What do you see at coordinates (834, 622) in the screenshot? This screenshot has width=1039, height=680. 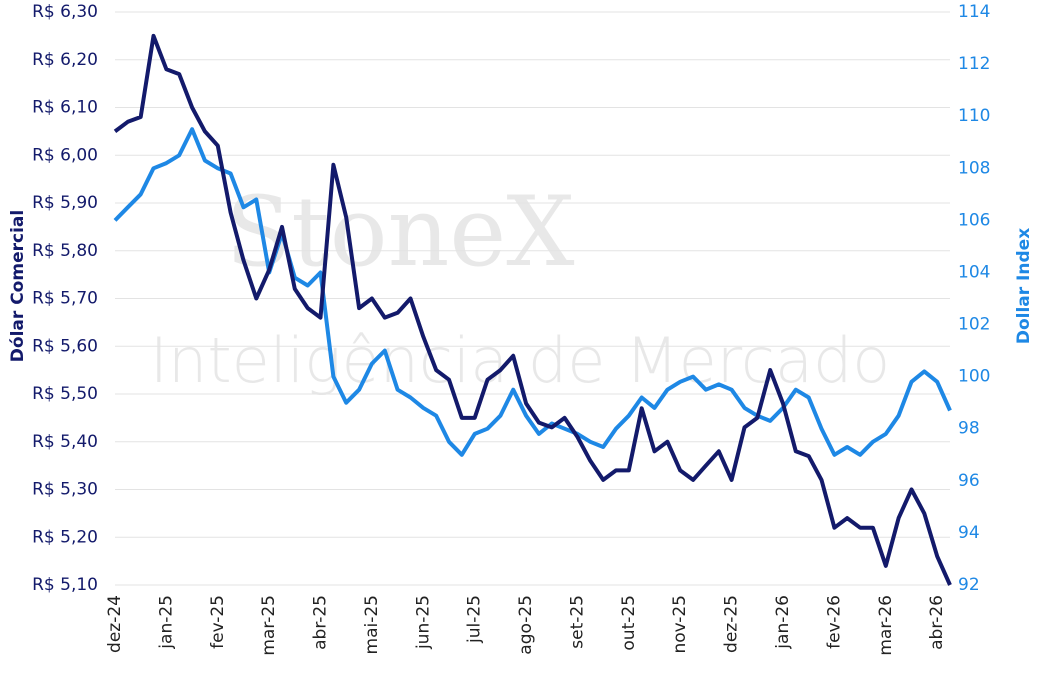 I see `x-tick-label: fev-26` at bounding box center [834, 622].